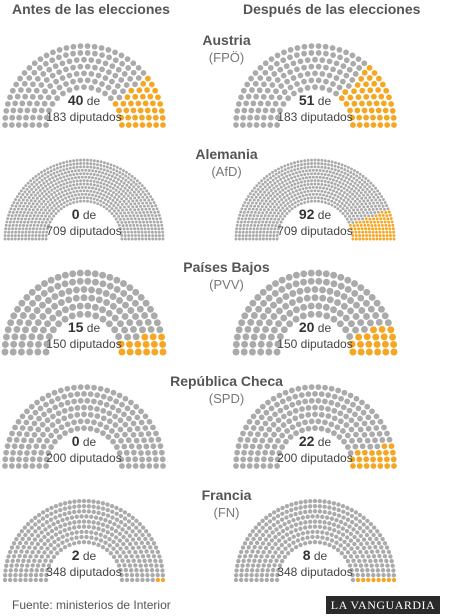 The height and width of the screenshot is (616, 453). What do you see at coordinates (315, 328) in the screenshot?
I see `seat-count-label: 20 de` at bounding box center [315, 328].